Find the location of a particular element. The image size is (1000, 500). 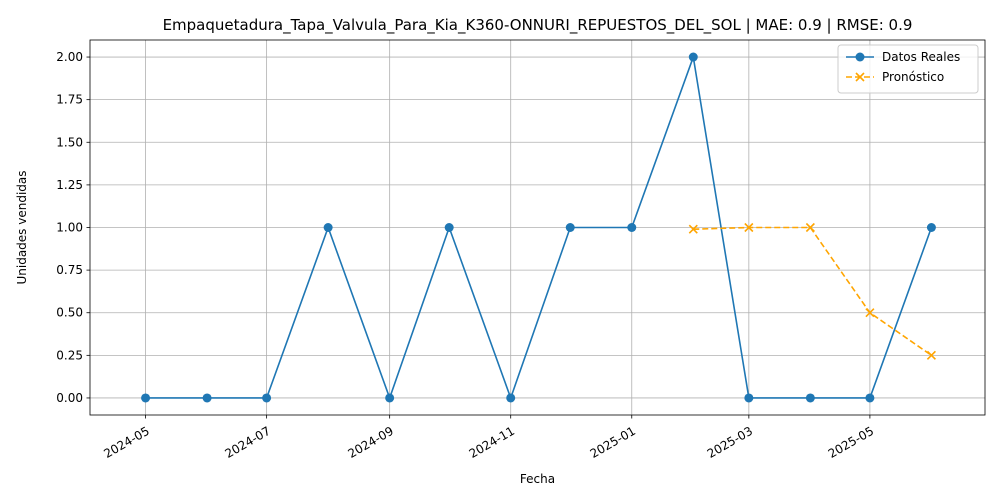

y-tick-label: 0.25 is located at coordinates (69, 355).